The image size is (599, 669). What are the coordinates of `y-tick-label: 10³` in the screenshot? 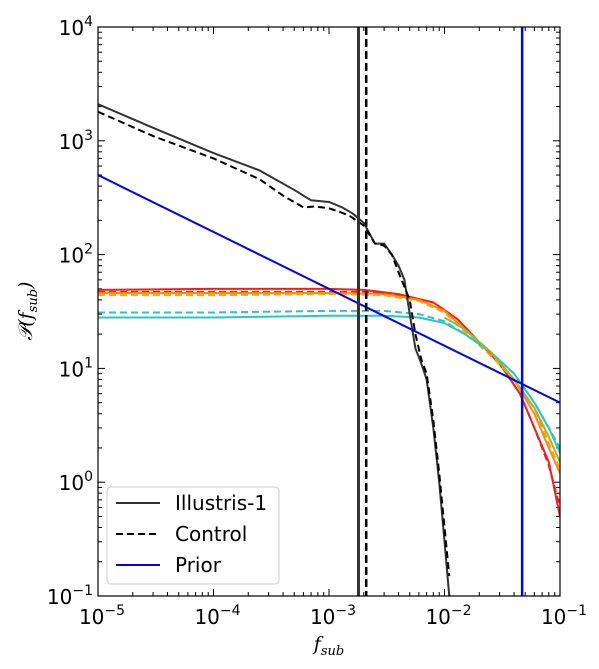 It's located at (76, 141).